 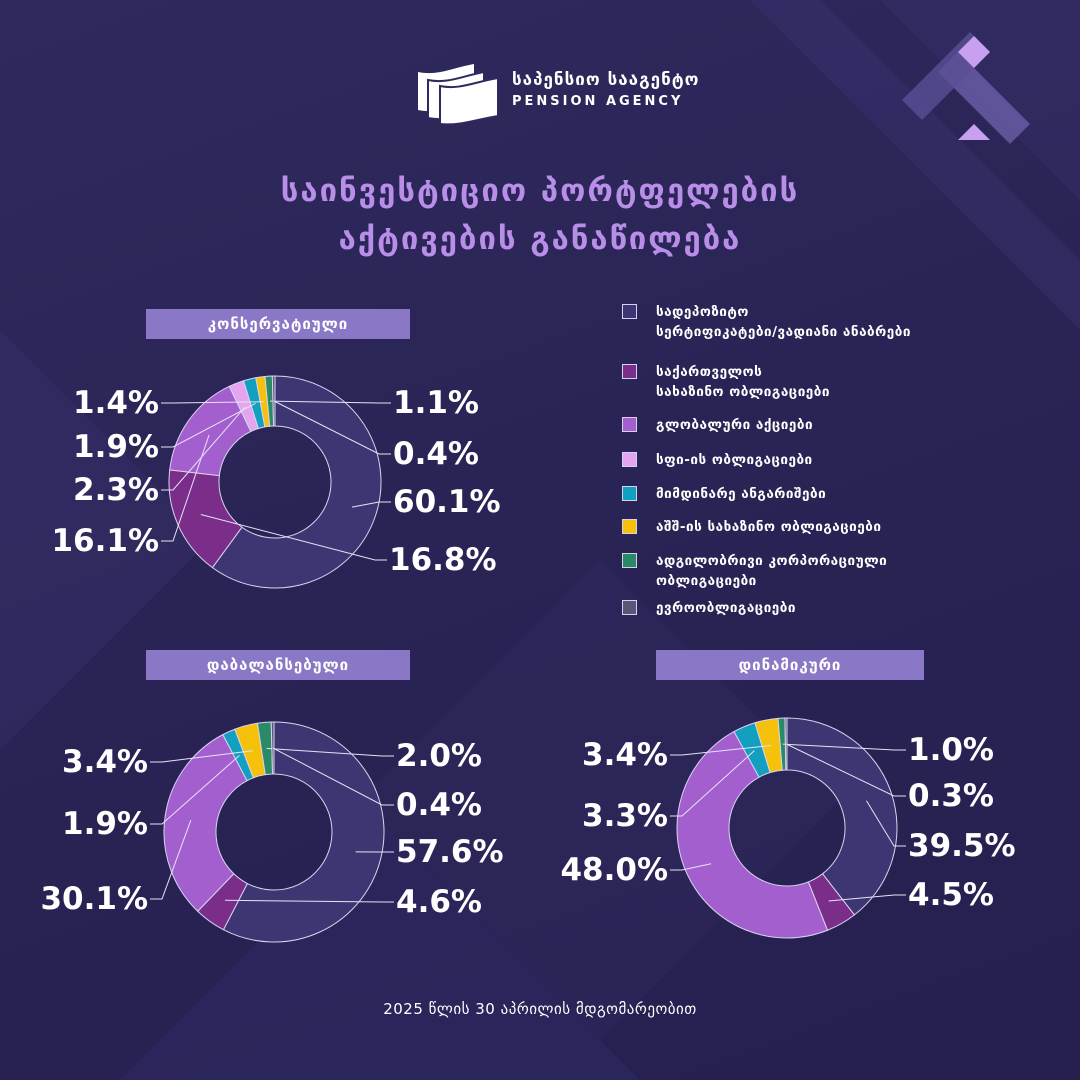 I want to click on data-label: 0.3%, so click(x=951, y=796).